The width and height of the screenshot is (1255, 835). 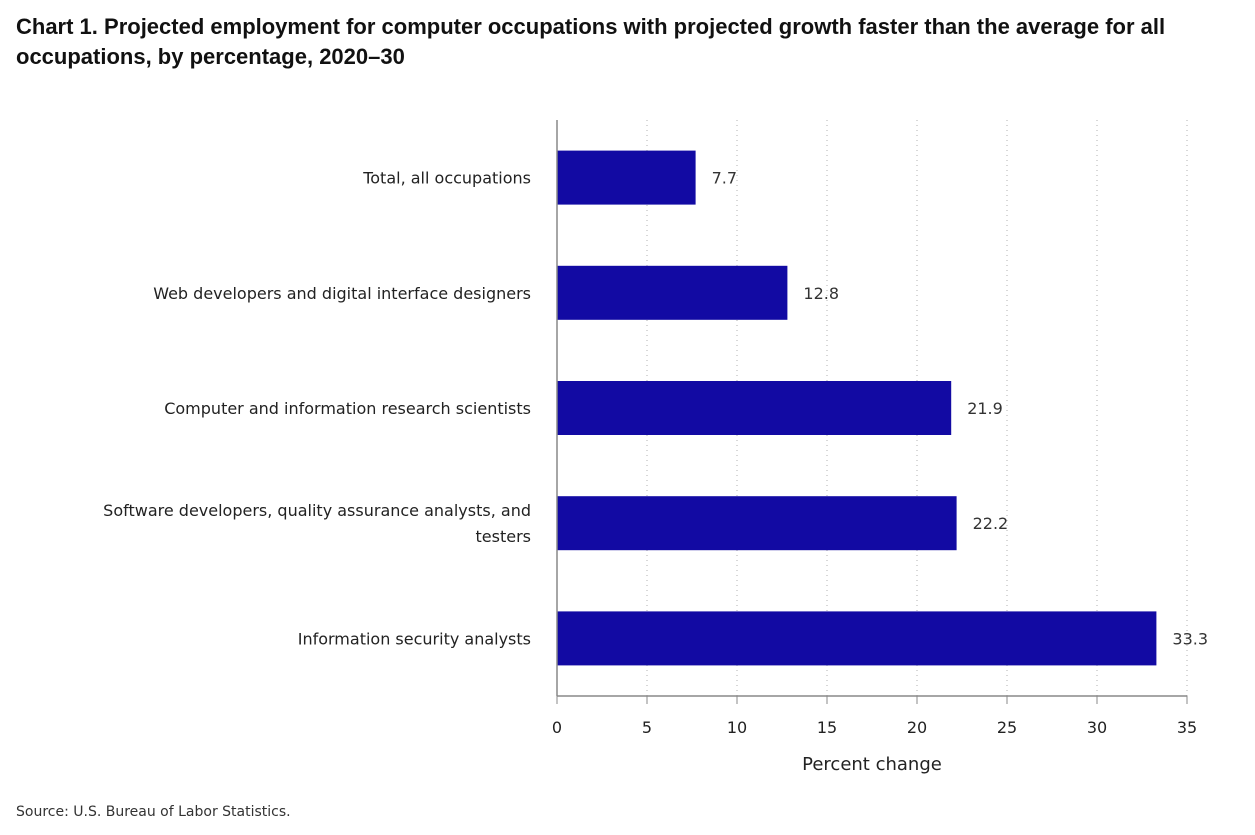 What do you see at coordinates (1097, 727) in the screenshot?
I see `x-tick-label: 30` at bounding box center [1097, 727].